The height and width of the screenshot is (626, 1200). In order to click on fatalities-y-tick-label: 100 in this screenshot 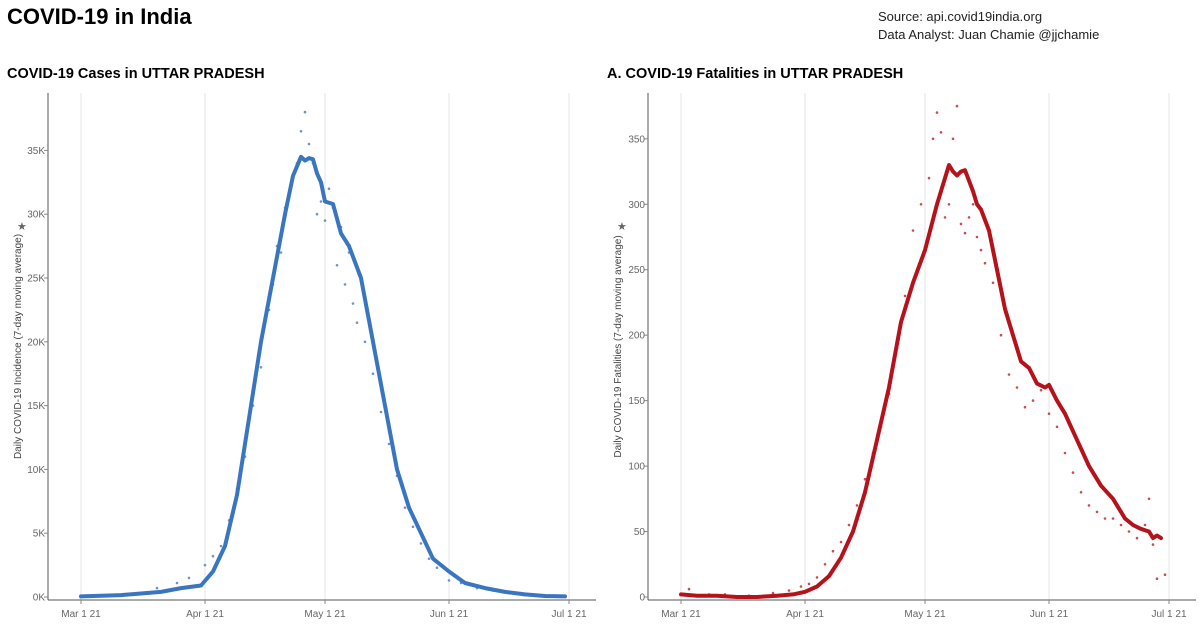, I will do `click(636, 467)`.